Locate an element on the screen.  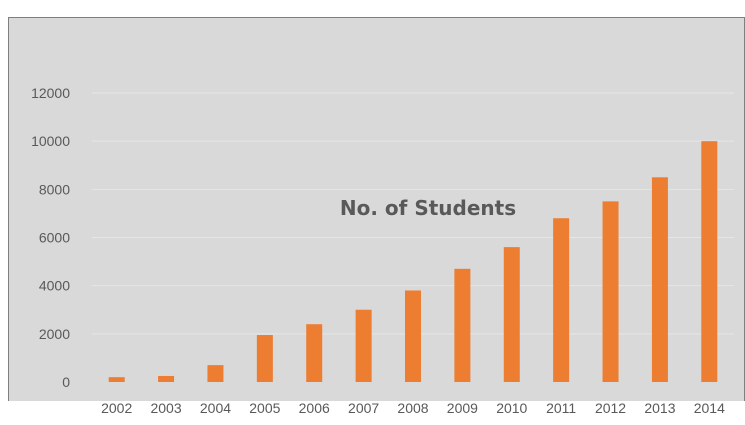
bar-2014 is located at coordinates (709, 261).